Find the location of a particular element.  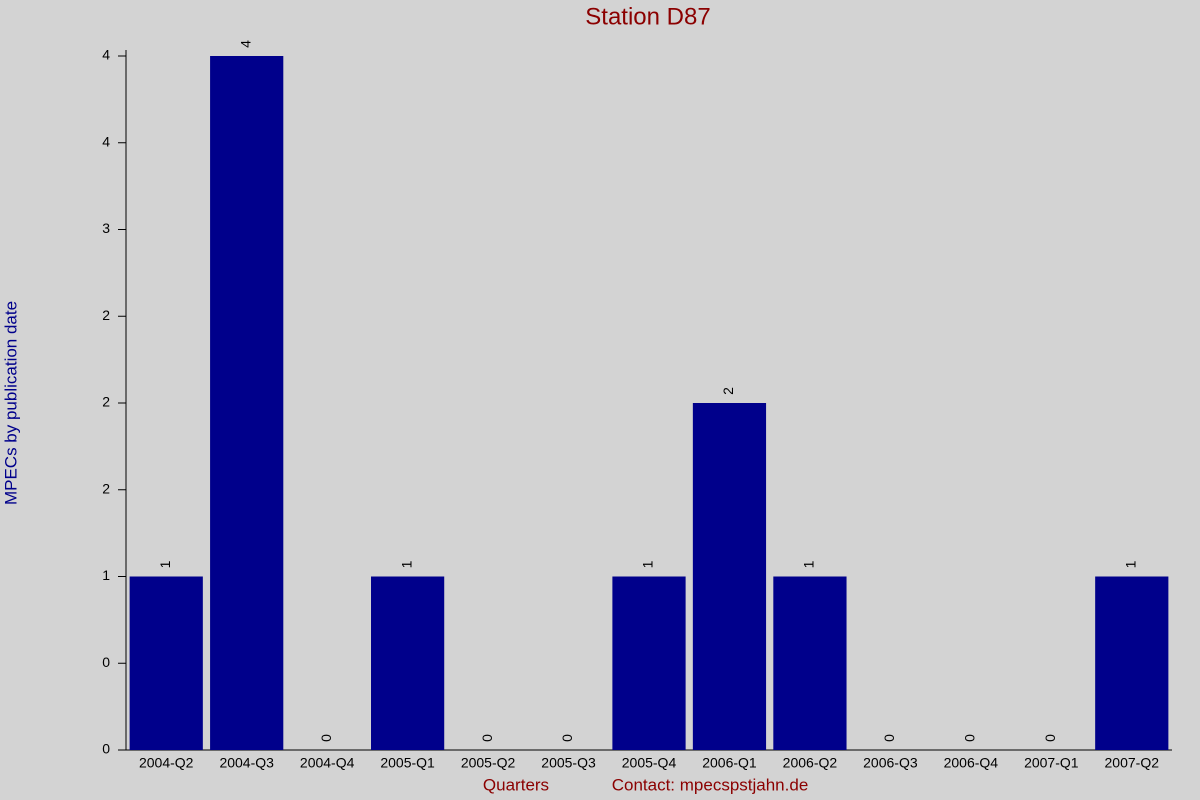

x-tick-label: 2005-Q3 is located at coordinates (568, 763).